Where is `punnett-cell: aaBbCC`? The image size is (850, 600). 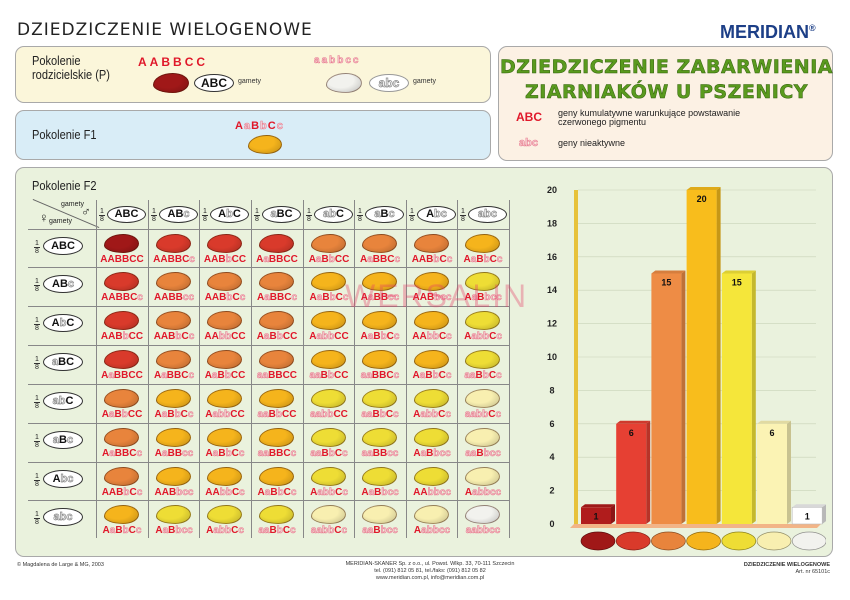 punnett-cell: aaBbCC is located at coordinates (277, 403).